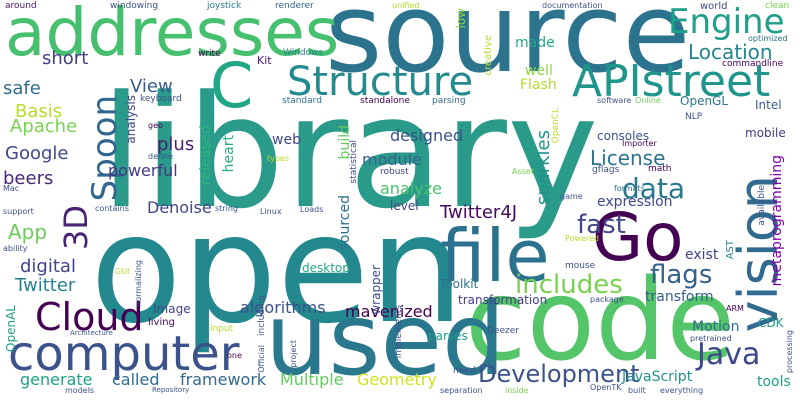 The image size is (800, 400). What do you see at coordinates (639, 143) in the screenshot?
I see `cloud-word: Importer` at bounding box center [639, 143].